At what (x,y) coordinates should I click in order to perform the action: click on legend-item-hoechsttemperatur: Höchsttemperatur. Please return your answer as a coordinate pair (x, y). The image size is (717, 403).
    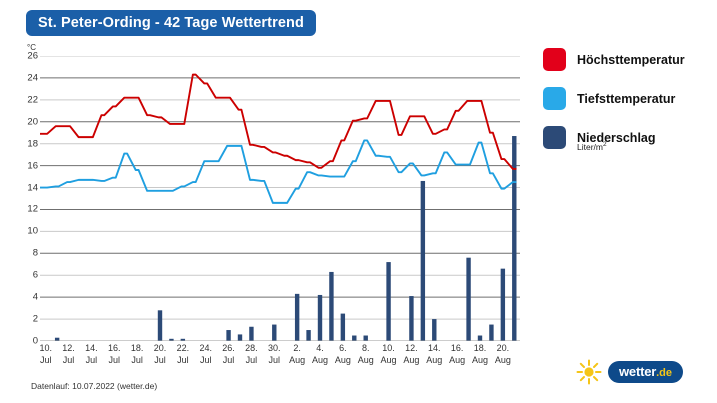
    Looking at the image, I should click on (628, 59).